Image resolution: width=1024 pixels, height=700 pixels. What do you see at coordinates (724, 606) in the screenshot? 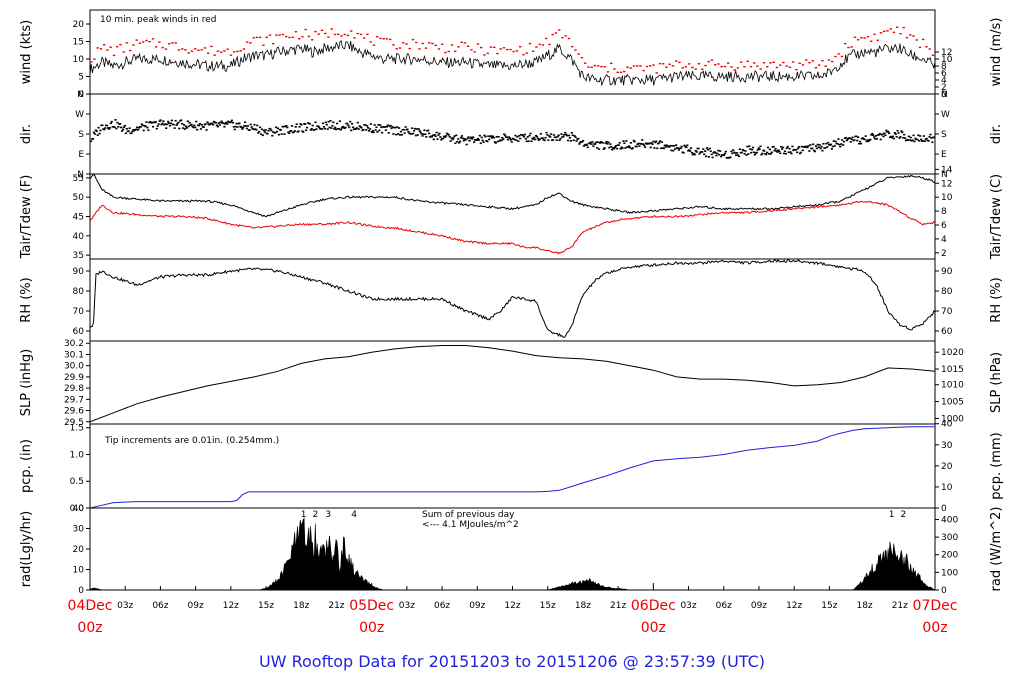
I see `x-tick-label: 06z` at bounding box center [724, 606].